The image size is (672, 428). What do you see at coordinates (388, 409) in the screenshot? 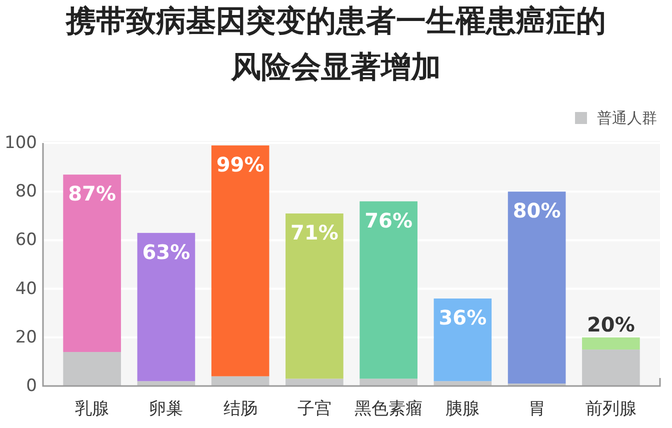
I see `x-tick-label: 黑色素瘤` at bounding box center [388, 409].